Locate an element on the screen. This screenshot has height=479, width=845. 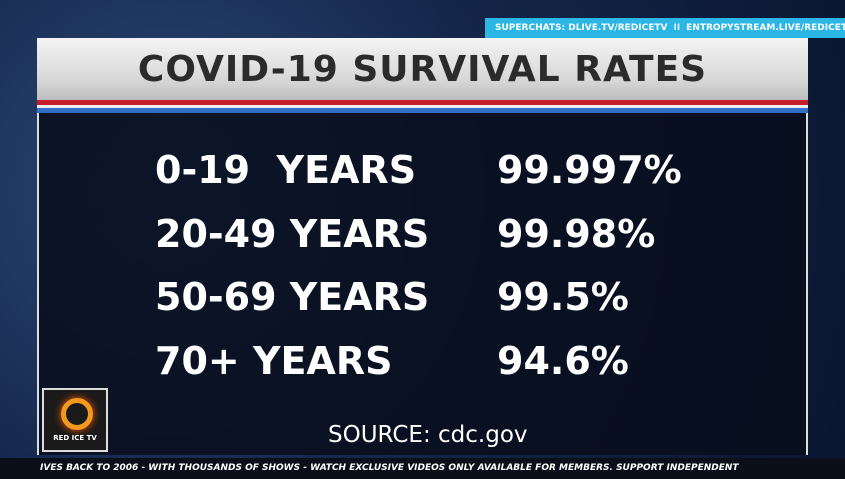
age-group: 70+ YEARS is located at coordinates (274, 361).